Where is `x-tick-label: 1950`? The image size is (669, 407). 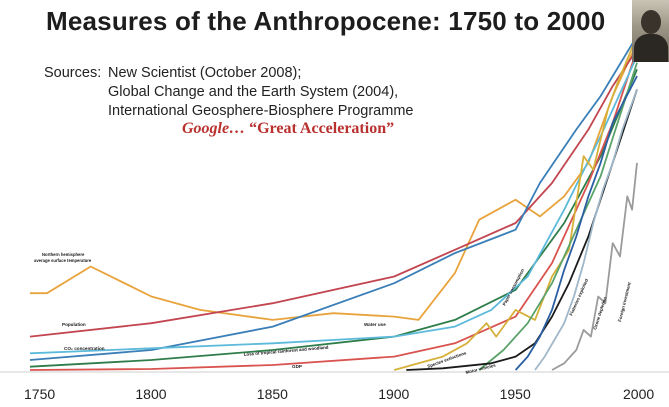 x-tick-label: 1950 is located at coordinates (515, 394).